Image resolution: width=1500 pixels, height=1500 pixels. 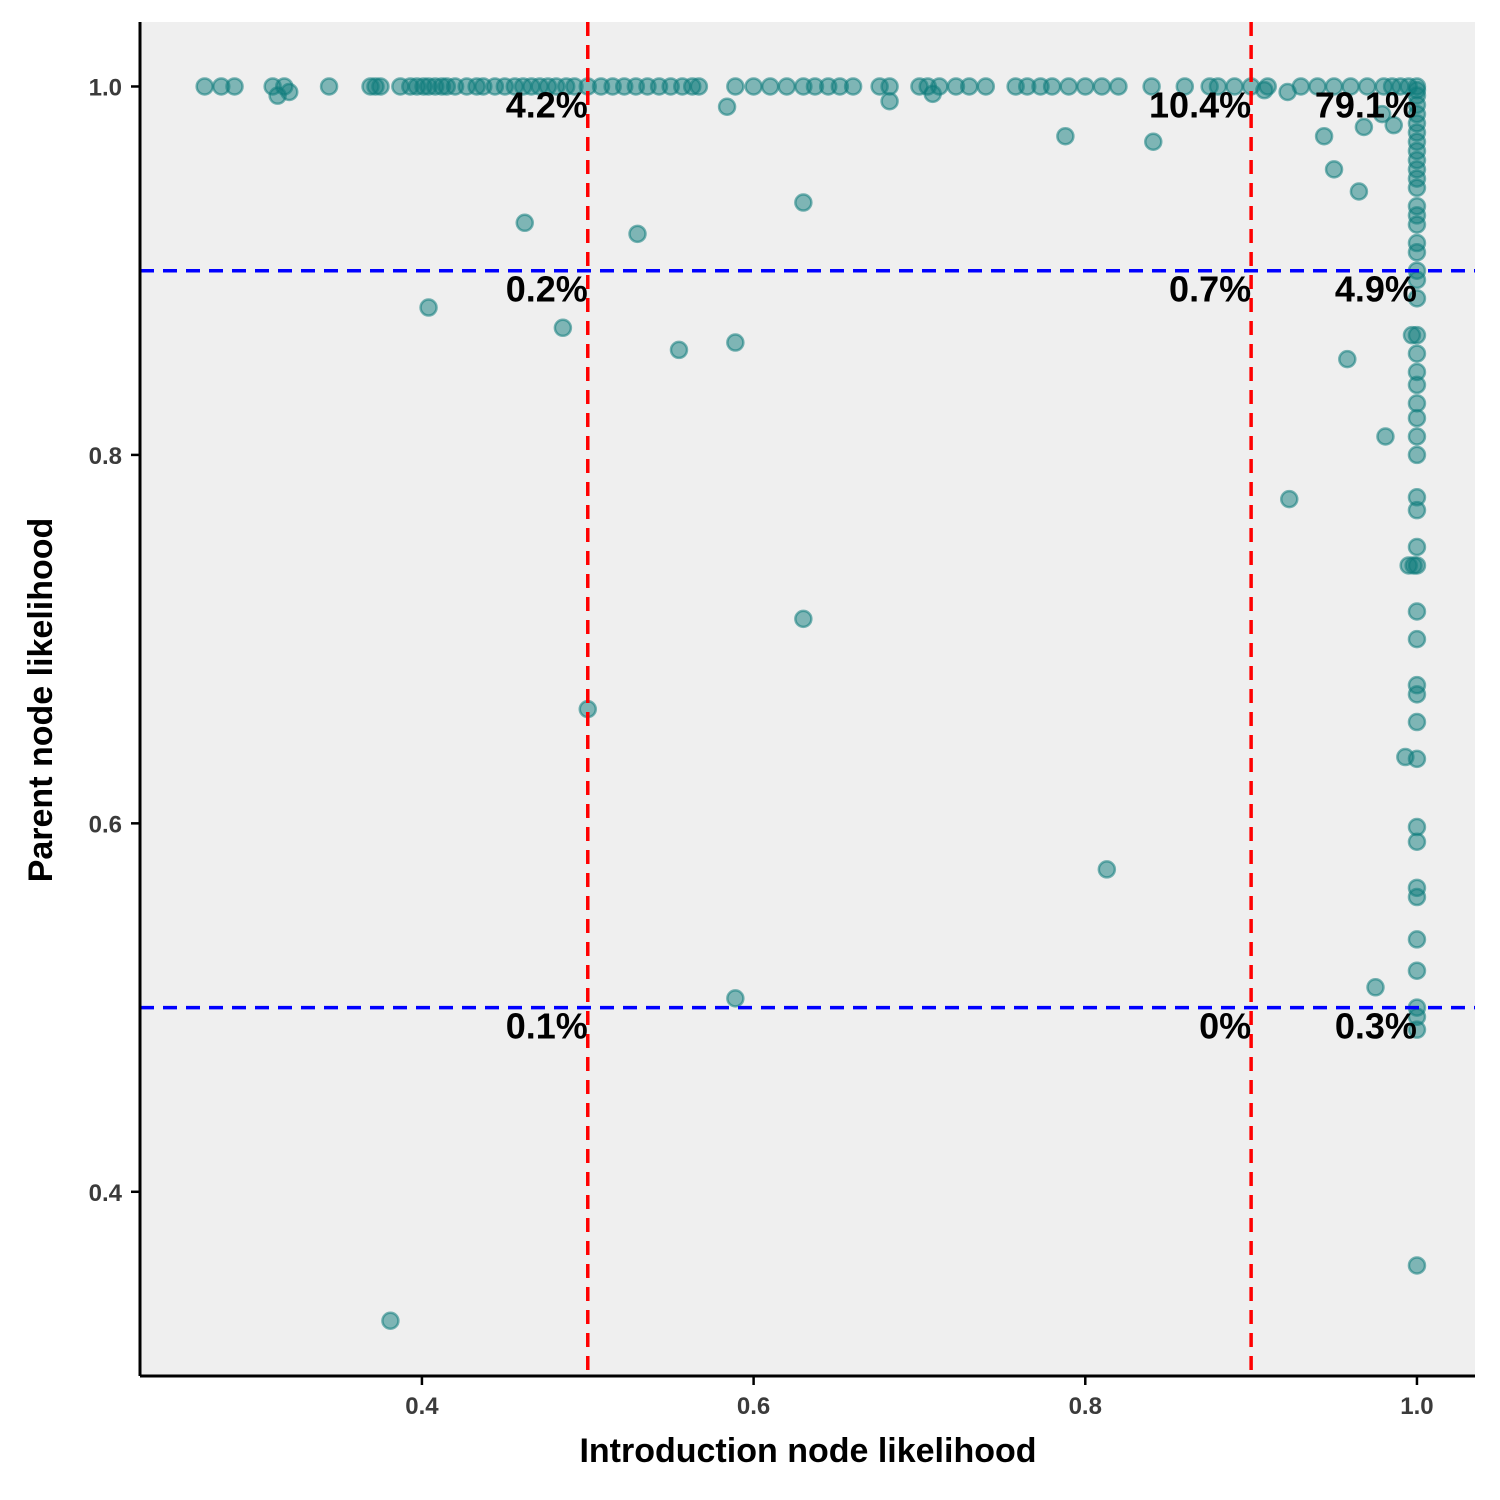 I want to click on quadrant-label: 0.3%, so click(x=1376, y=1026).